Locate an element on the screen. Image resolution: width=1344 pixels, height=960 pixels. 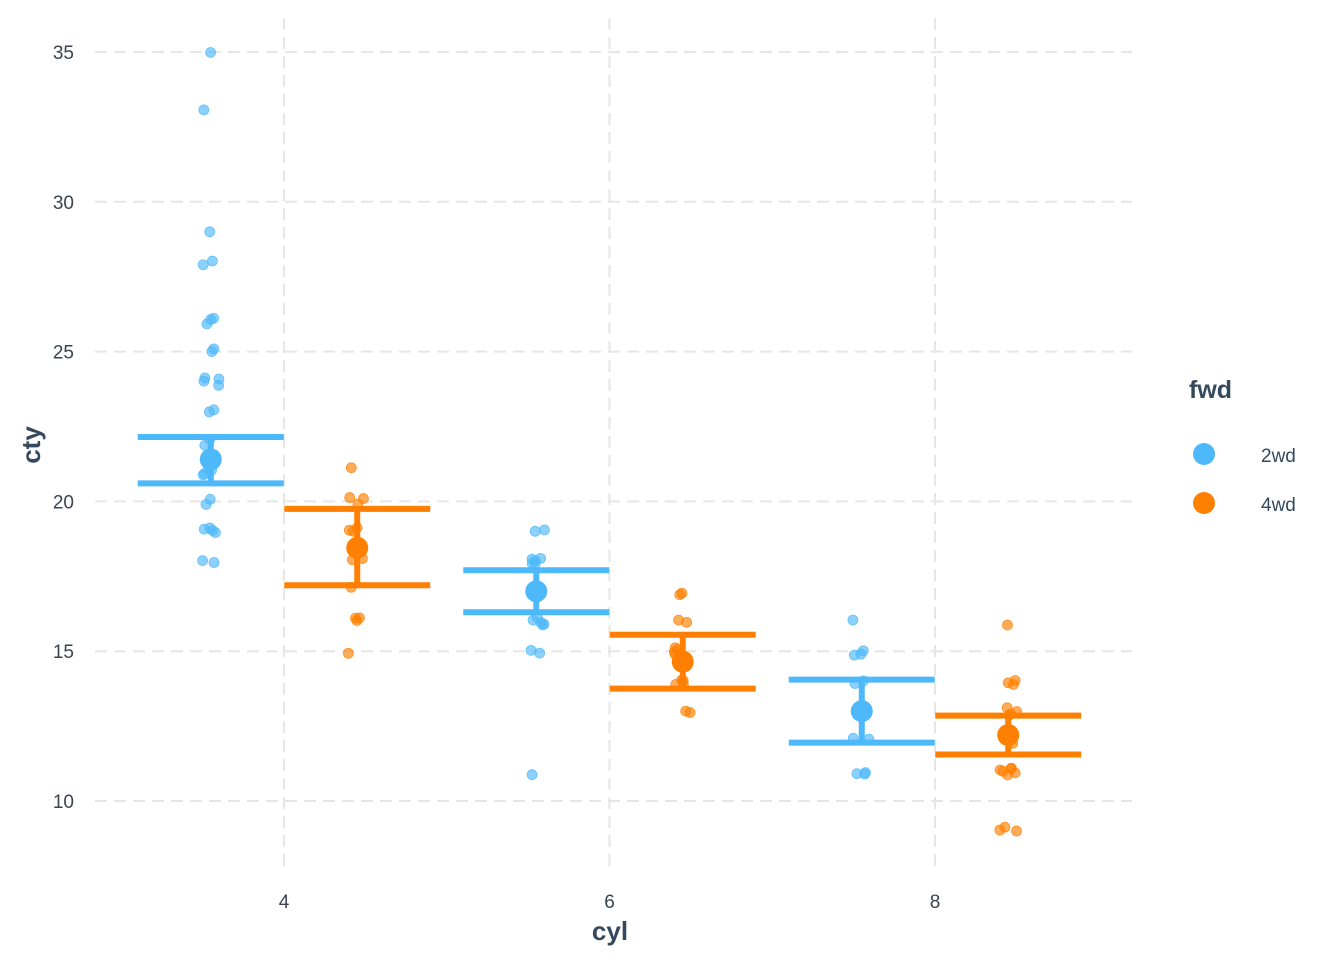
y-tick-label: 25 is located at coordinates (63, 353).